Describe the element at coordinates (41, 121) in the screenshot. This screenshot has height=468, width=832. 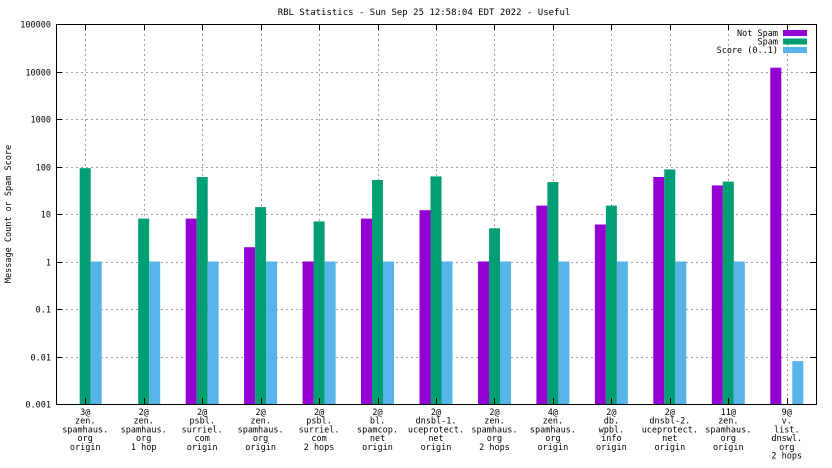
I see `y-tick-label: 1000` at that location.